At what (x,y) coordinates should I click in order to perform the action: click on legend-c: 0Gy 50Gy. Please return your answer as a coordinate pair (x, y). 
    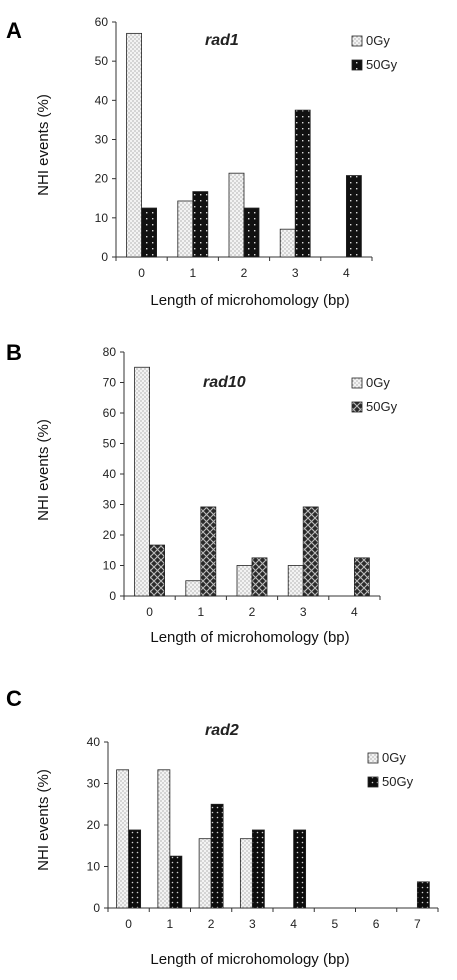
    Looking at the image, I should click on (390, 769).